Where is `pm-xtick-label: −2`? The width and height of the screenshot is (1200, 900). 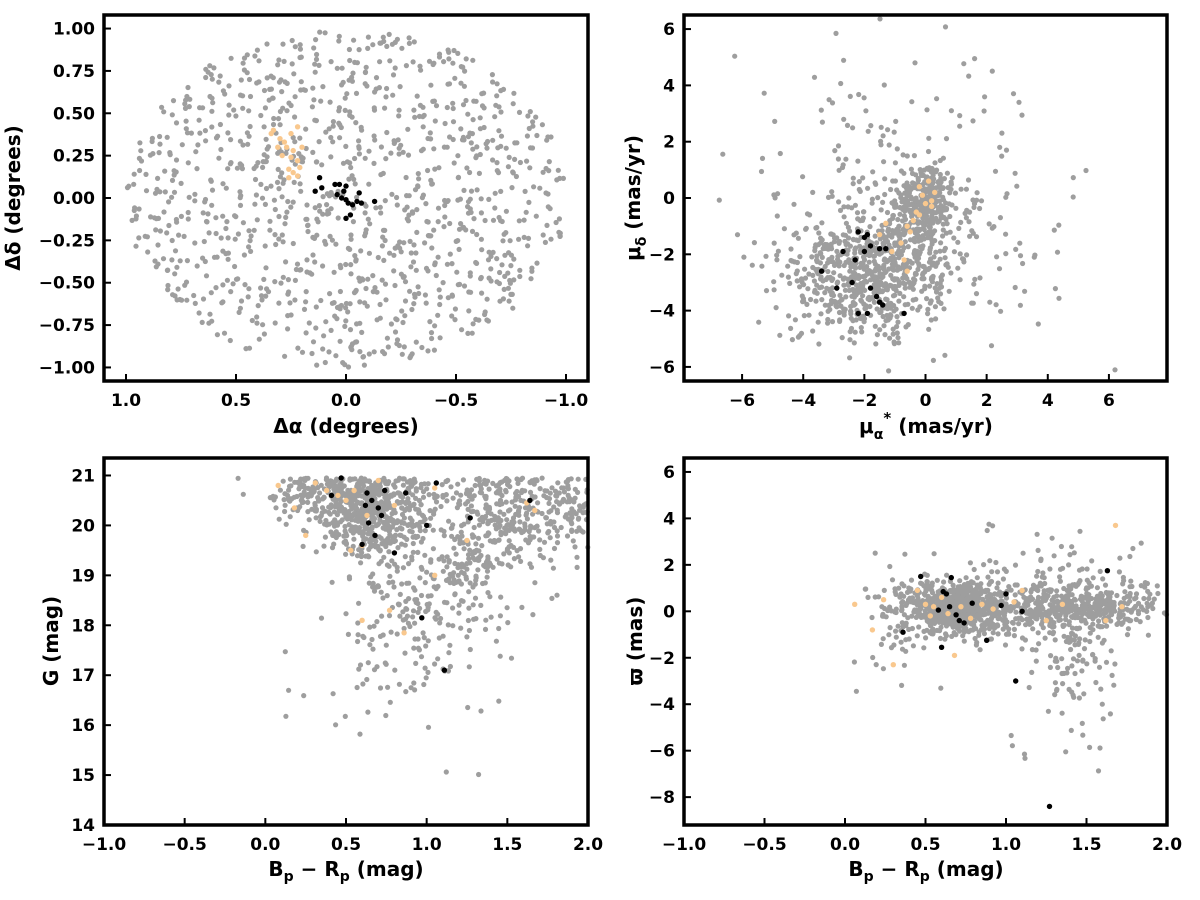 pm-xtick-label: −2 is located at coordinates (864, 401).